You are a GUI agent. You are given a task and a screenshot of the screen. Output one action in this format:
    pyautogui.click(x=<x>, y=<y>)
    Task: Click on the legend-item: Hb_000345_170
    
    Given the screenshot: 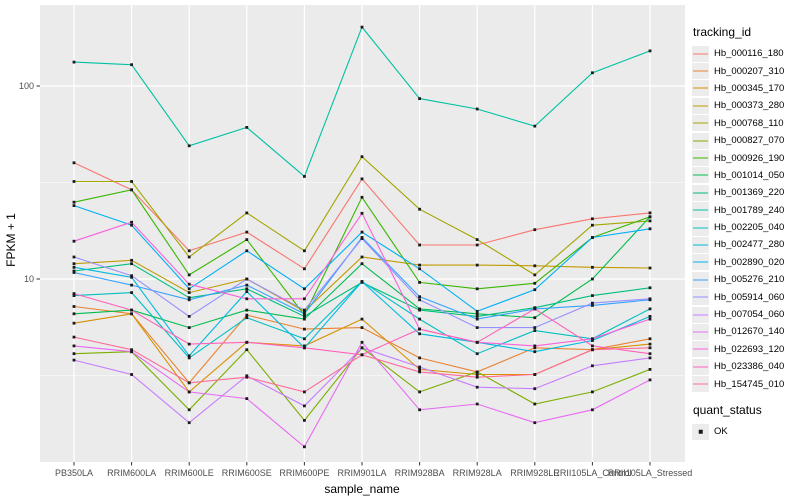 What is the action you would take?
    pyautogui.click(x=745, y=88)
    